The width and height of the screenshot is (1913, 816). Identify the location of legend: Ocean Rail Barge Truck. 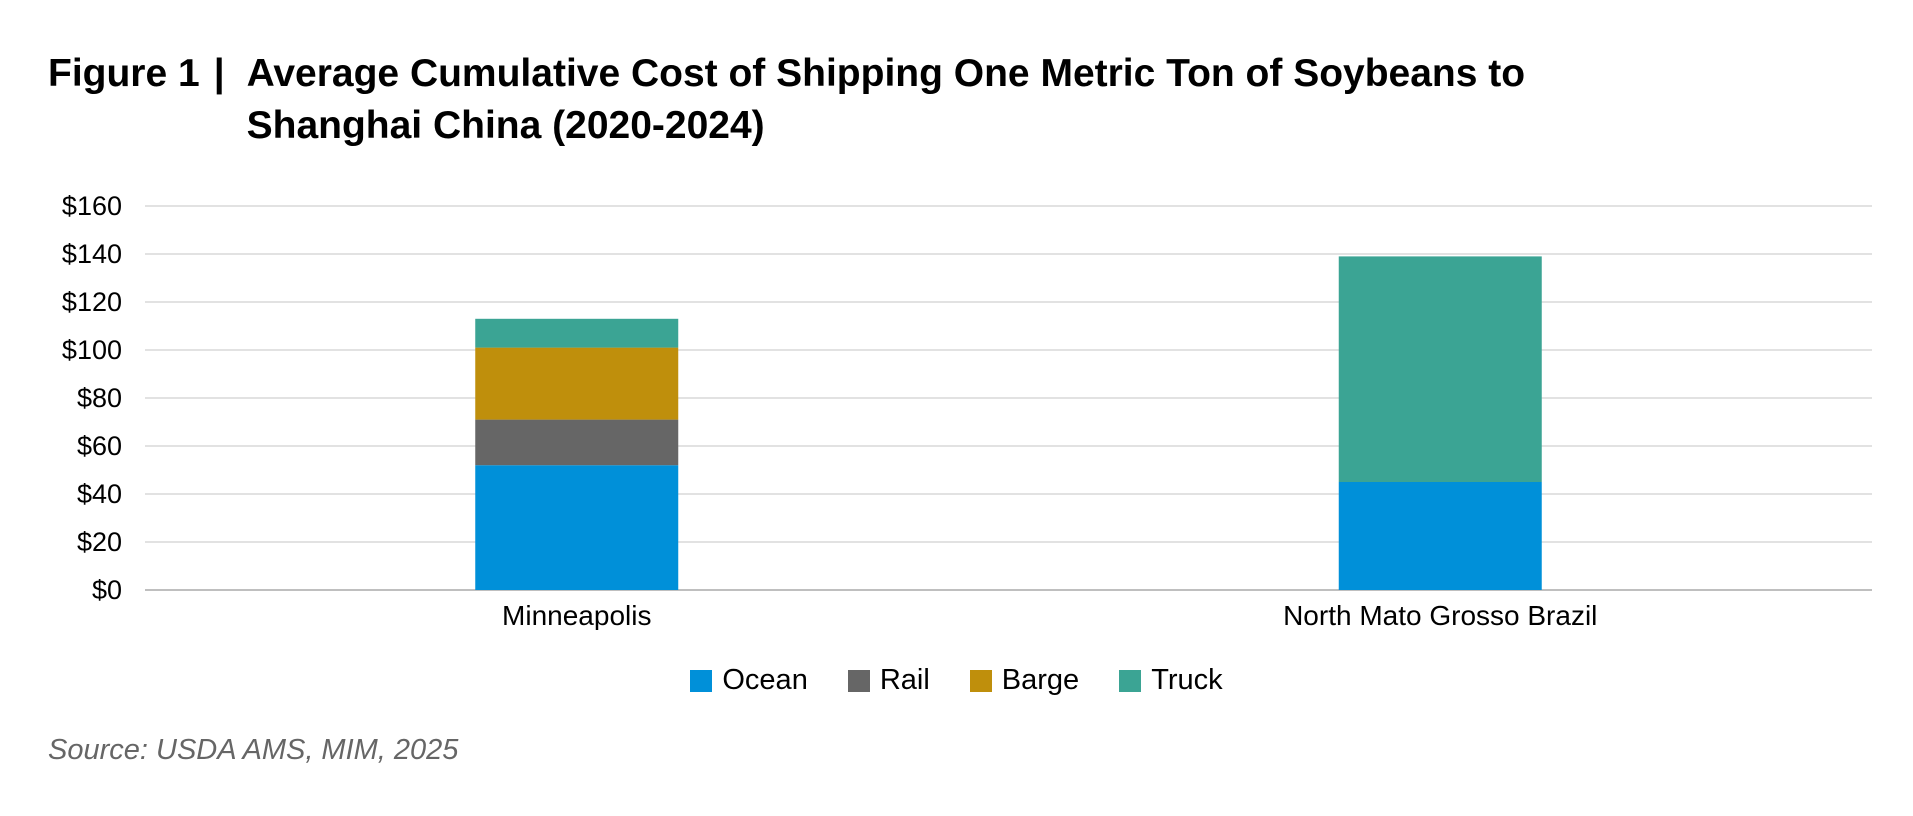
(956, 680).